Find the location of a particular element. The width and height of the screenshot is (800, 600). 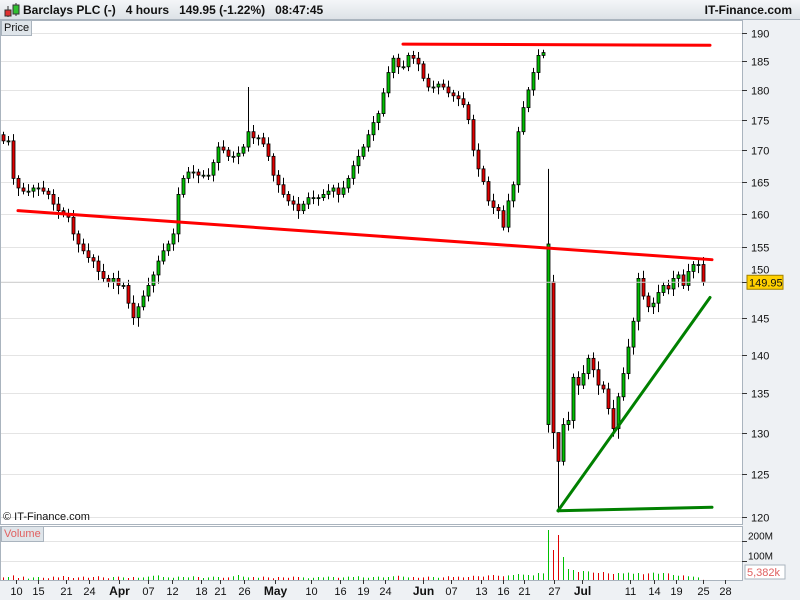

y-tick-label: 130 is located at coordinates (760, 435).